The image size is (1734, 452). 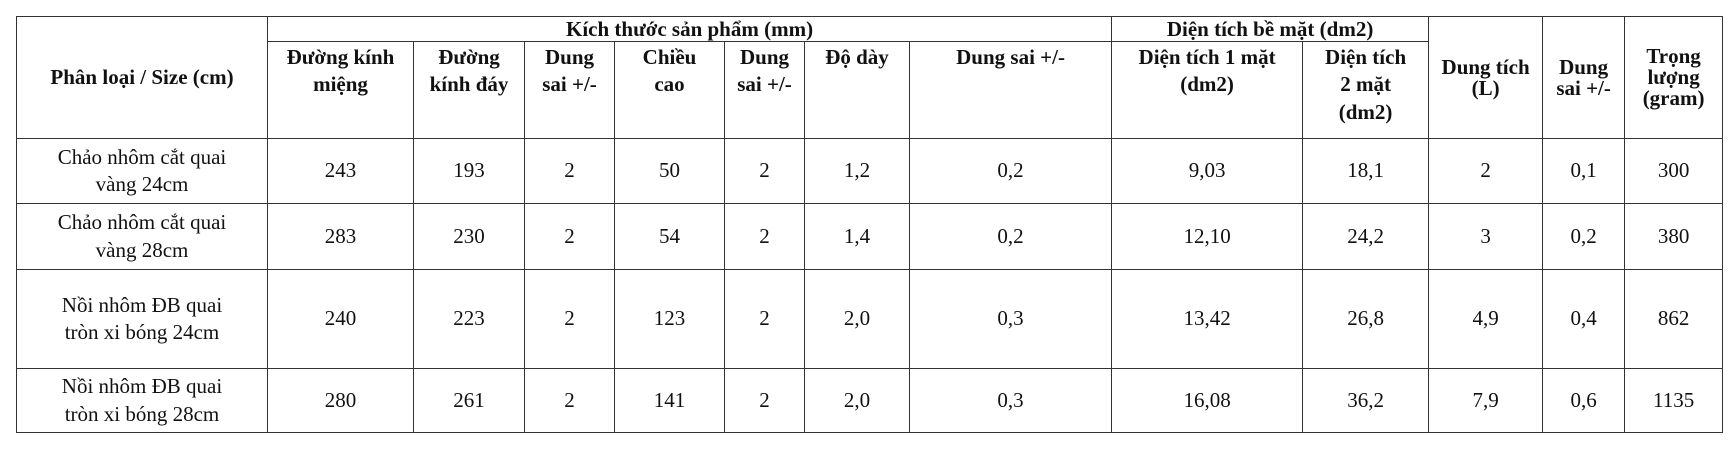 I want to click on table-cell: 240, so click(x=340, y=319).